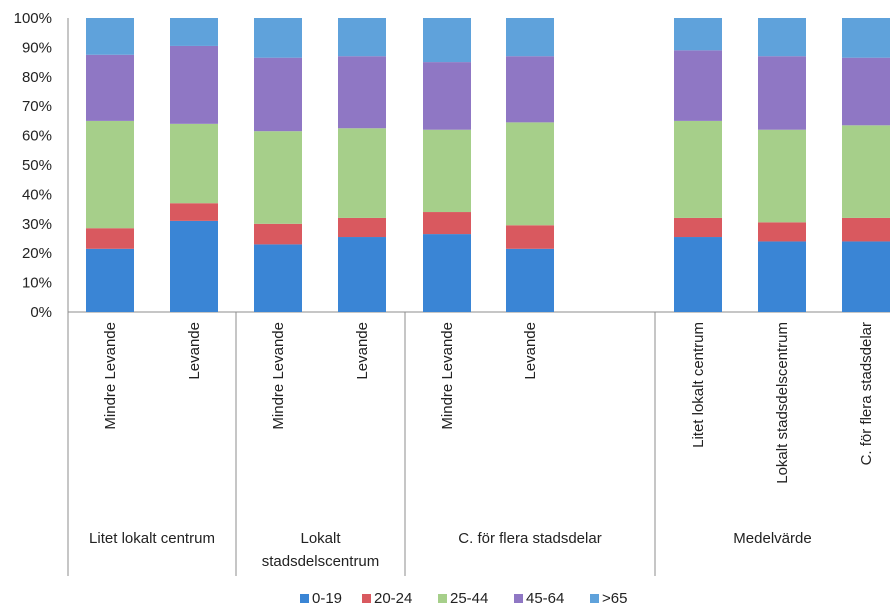 The image size is (893, 609). What do you see at coordinates (152, 538) in the screenshot?
I see `group-label: Litet lokalt centrum` at bounding box center [152, 538].